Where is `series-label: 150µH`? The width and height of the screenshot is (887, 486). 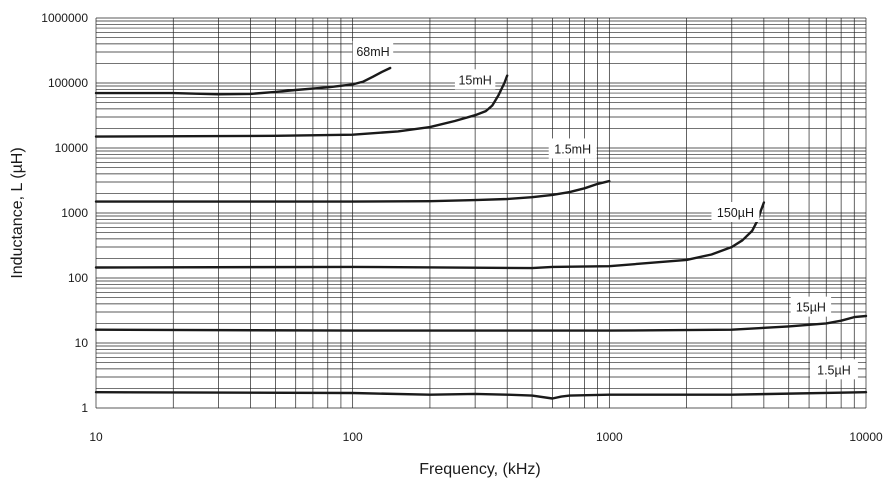 series-label: 150µH is located at coordinates (735, 212).